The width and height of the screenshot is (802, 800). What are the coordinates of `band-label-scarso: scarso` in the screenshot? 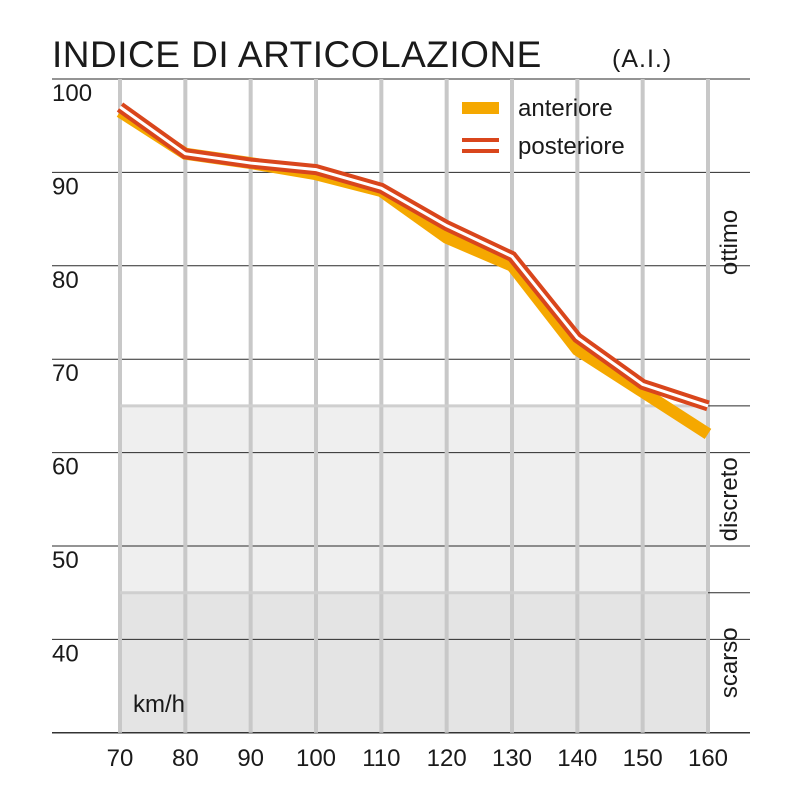 It's located at (729, 662).